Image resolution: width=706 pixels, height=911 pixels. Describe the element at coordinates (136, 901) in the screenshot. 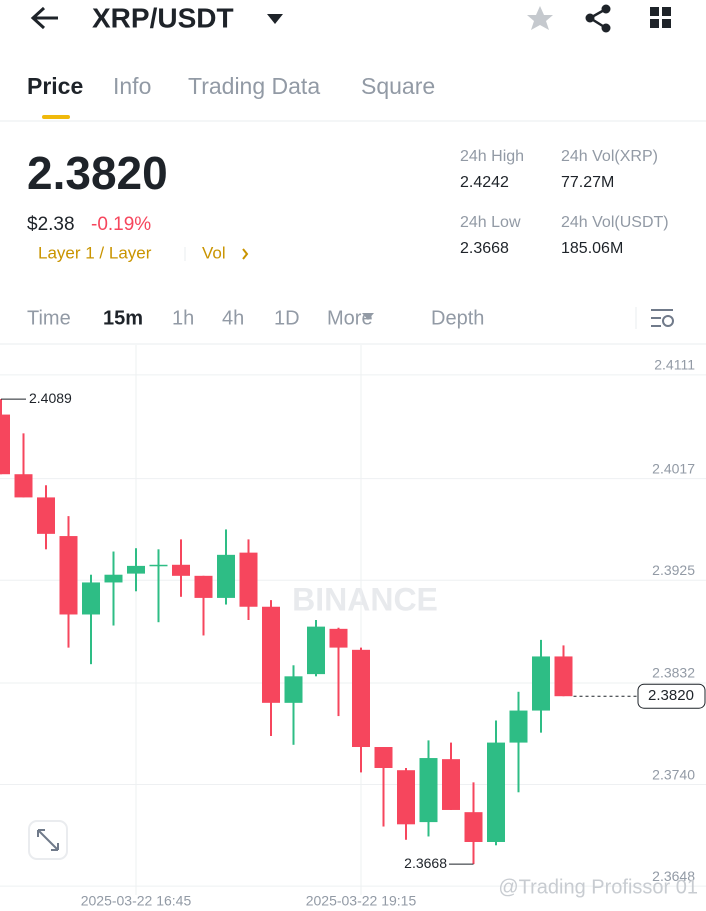

I see `x-tick-label: 2025-03-22 16:45` at that location.